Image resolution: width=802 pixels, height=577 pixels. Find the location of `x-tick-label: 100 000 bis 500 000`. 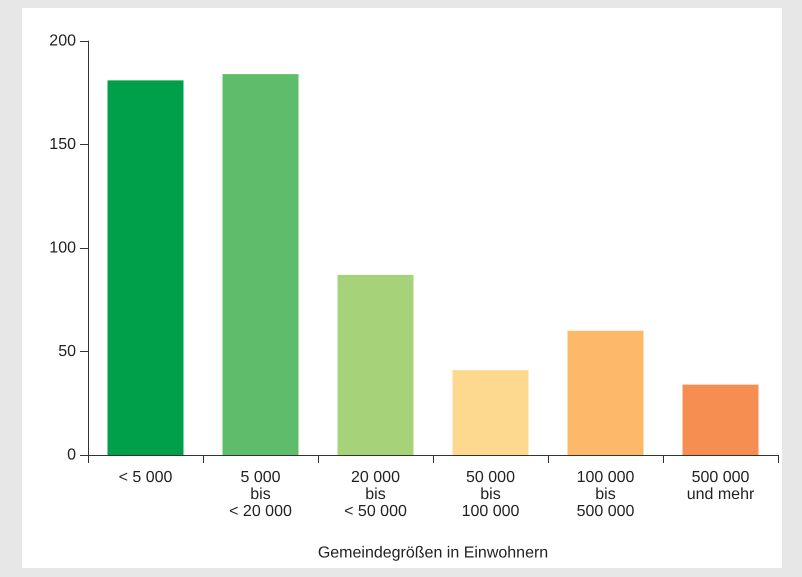

x-tick-label: 100 000 bis 500 000 is located at coordinates (605, 494).